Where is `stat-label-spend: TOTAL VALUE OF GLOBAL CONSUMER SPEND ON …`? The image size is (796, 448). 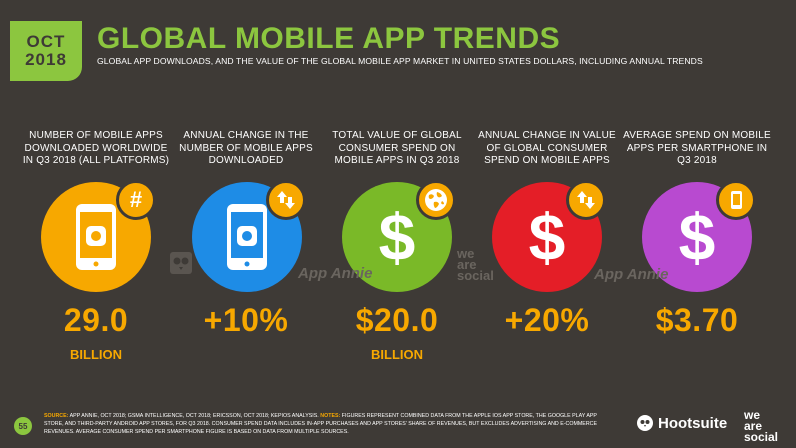 stat-label-spend: TOTAL VALUE OF GLOBAL CONSUMER SPEND ON … is located at coordinates (397, 150).